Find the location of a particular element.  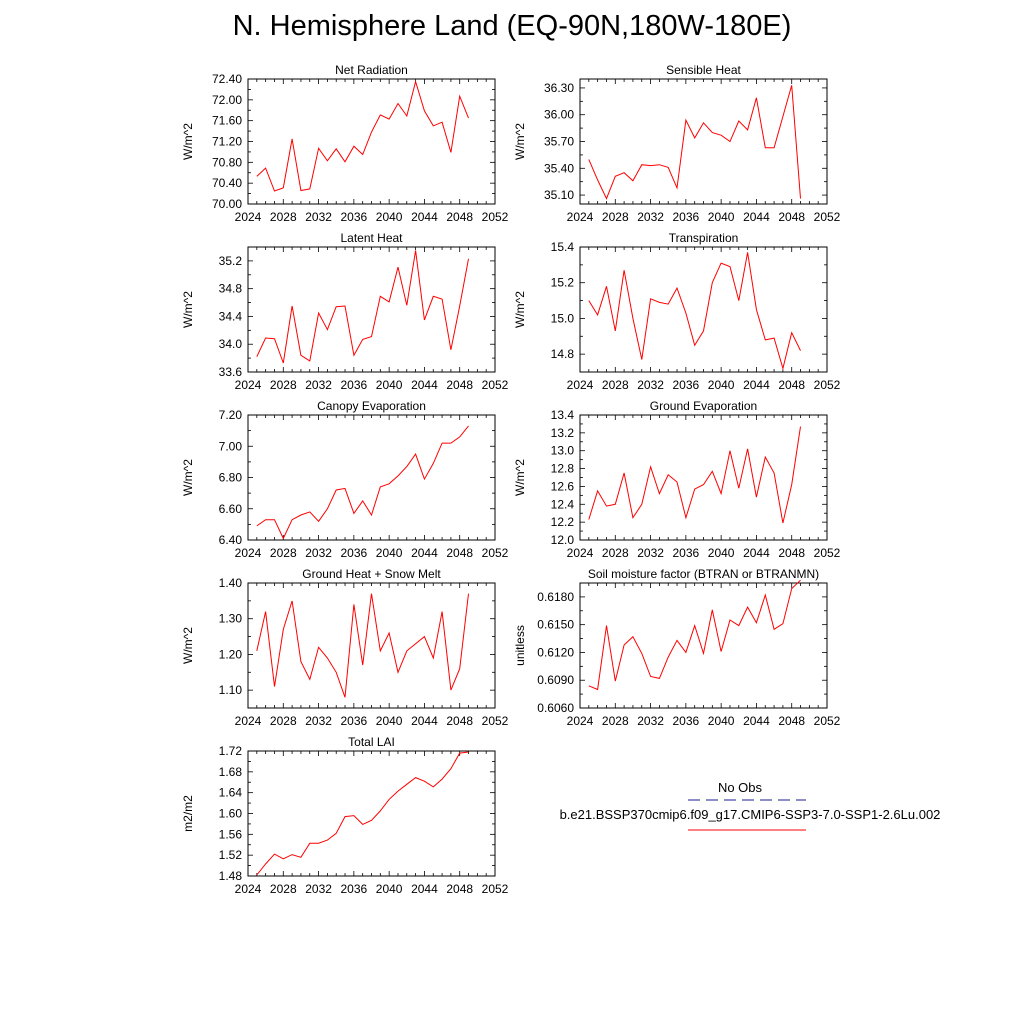

y-tick-label: 34.4 is located at coordinates (231, 316).